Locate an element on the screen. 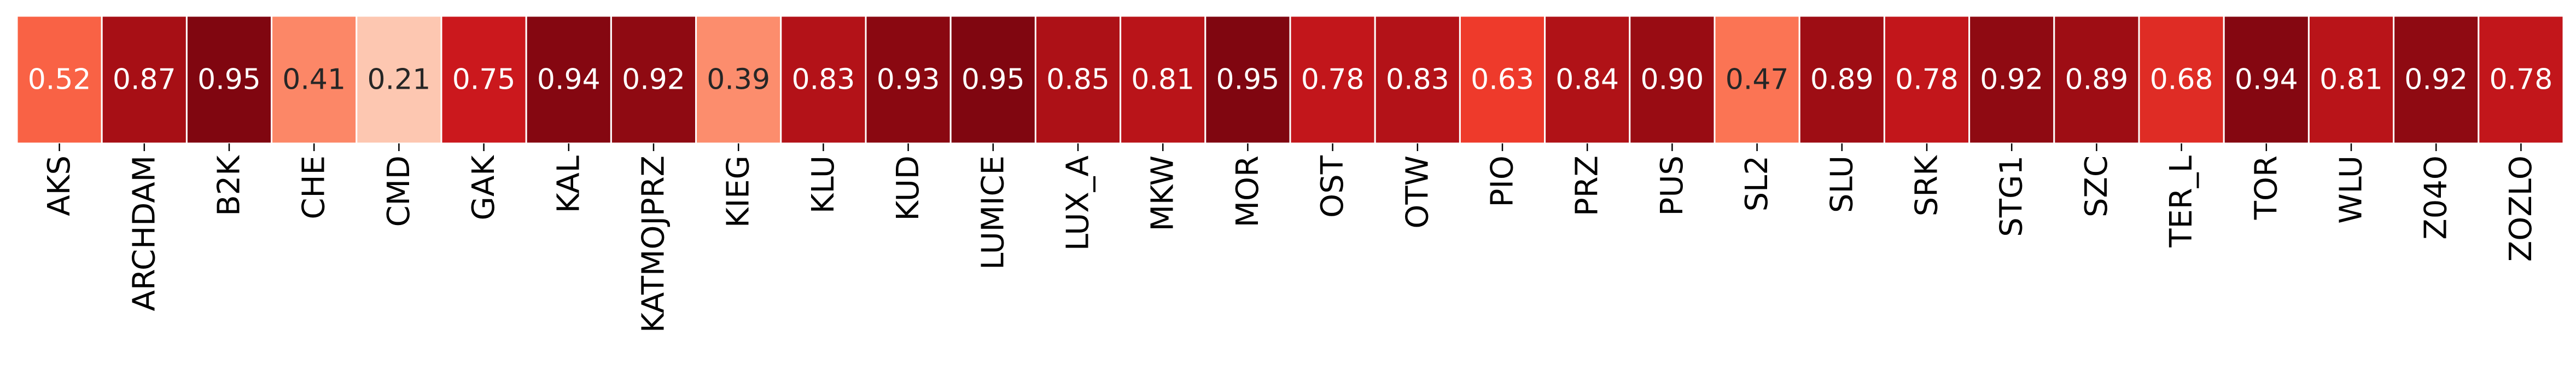 The image size is (2576, 375). cell-value-label-che: 0.41 is located at coordinates (314, 80).